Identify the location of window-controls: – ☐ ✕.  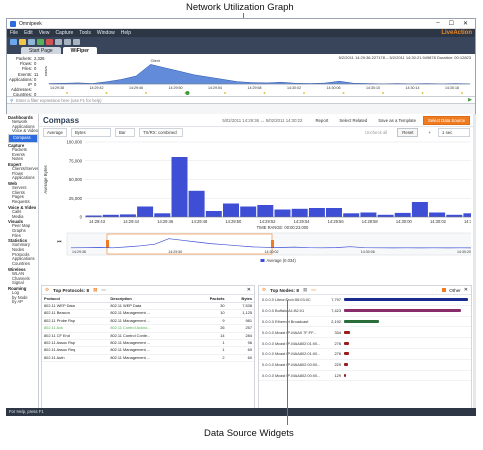
(454, 23).